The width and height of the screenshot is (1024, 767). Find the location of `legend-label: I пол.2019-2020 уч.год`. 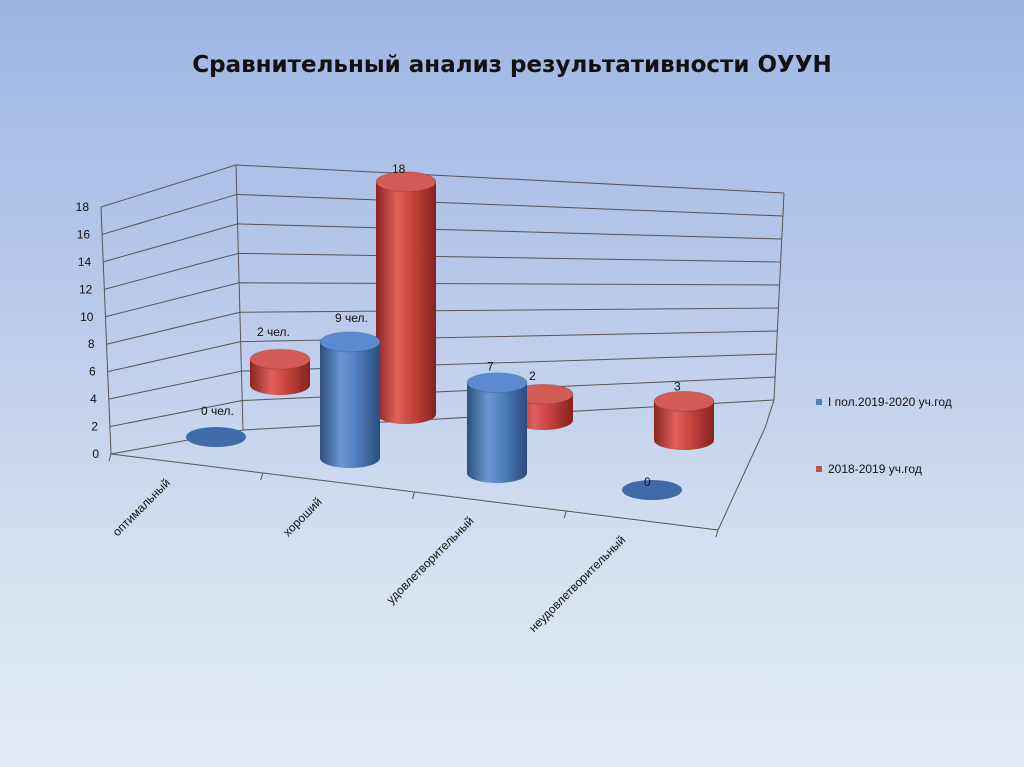

legend-label: I пол.2019-2020 уч.год is located at coordinates (890, 402).